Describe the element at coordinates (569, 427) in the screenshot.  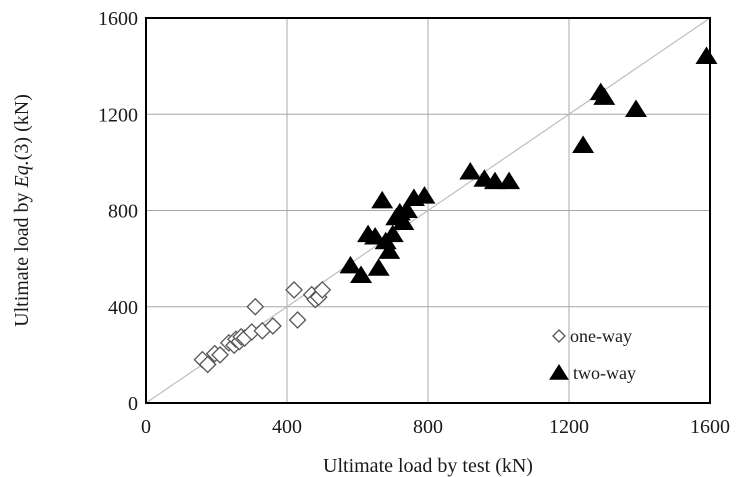
I see `x-tick-label: 1200` at that location.